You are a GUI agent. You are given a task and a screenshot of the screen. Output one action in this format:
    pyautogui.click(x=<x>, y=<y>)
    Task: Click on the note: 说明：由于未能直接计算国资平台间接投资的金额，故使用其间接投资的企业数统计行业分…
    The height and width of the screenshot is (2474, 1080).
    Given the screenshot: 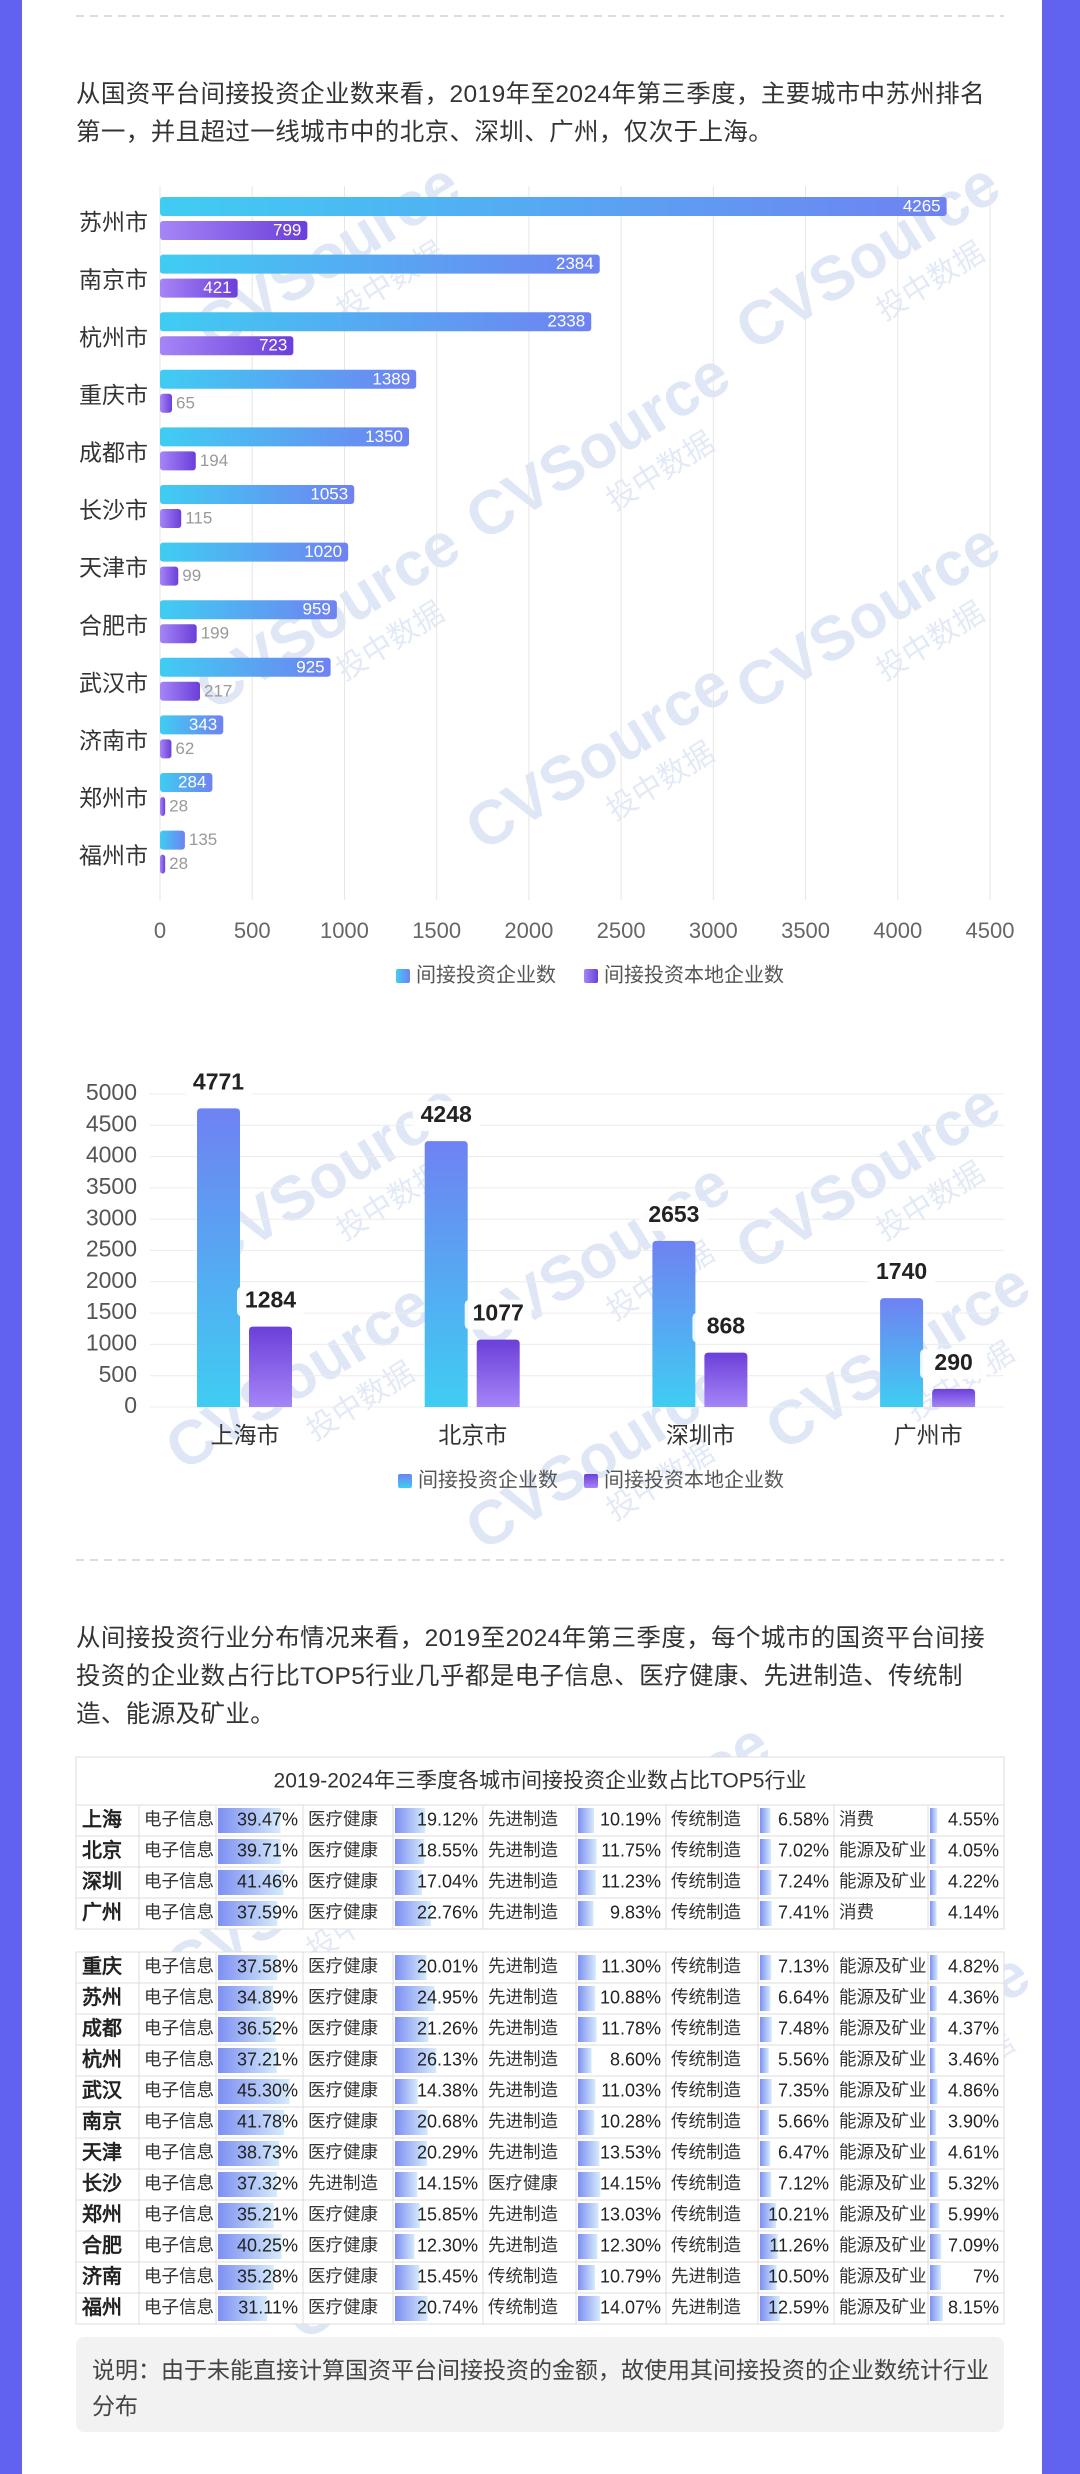 What is the action you would take?
    pyautogui.click(x=540, y=2388)
    